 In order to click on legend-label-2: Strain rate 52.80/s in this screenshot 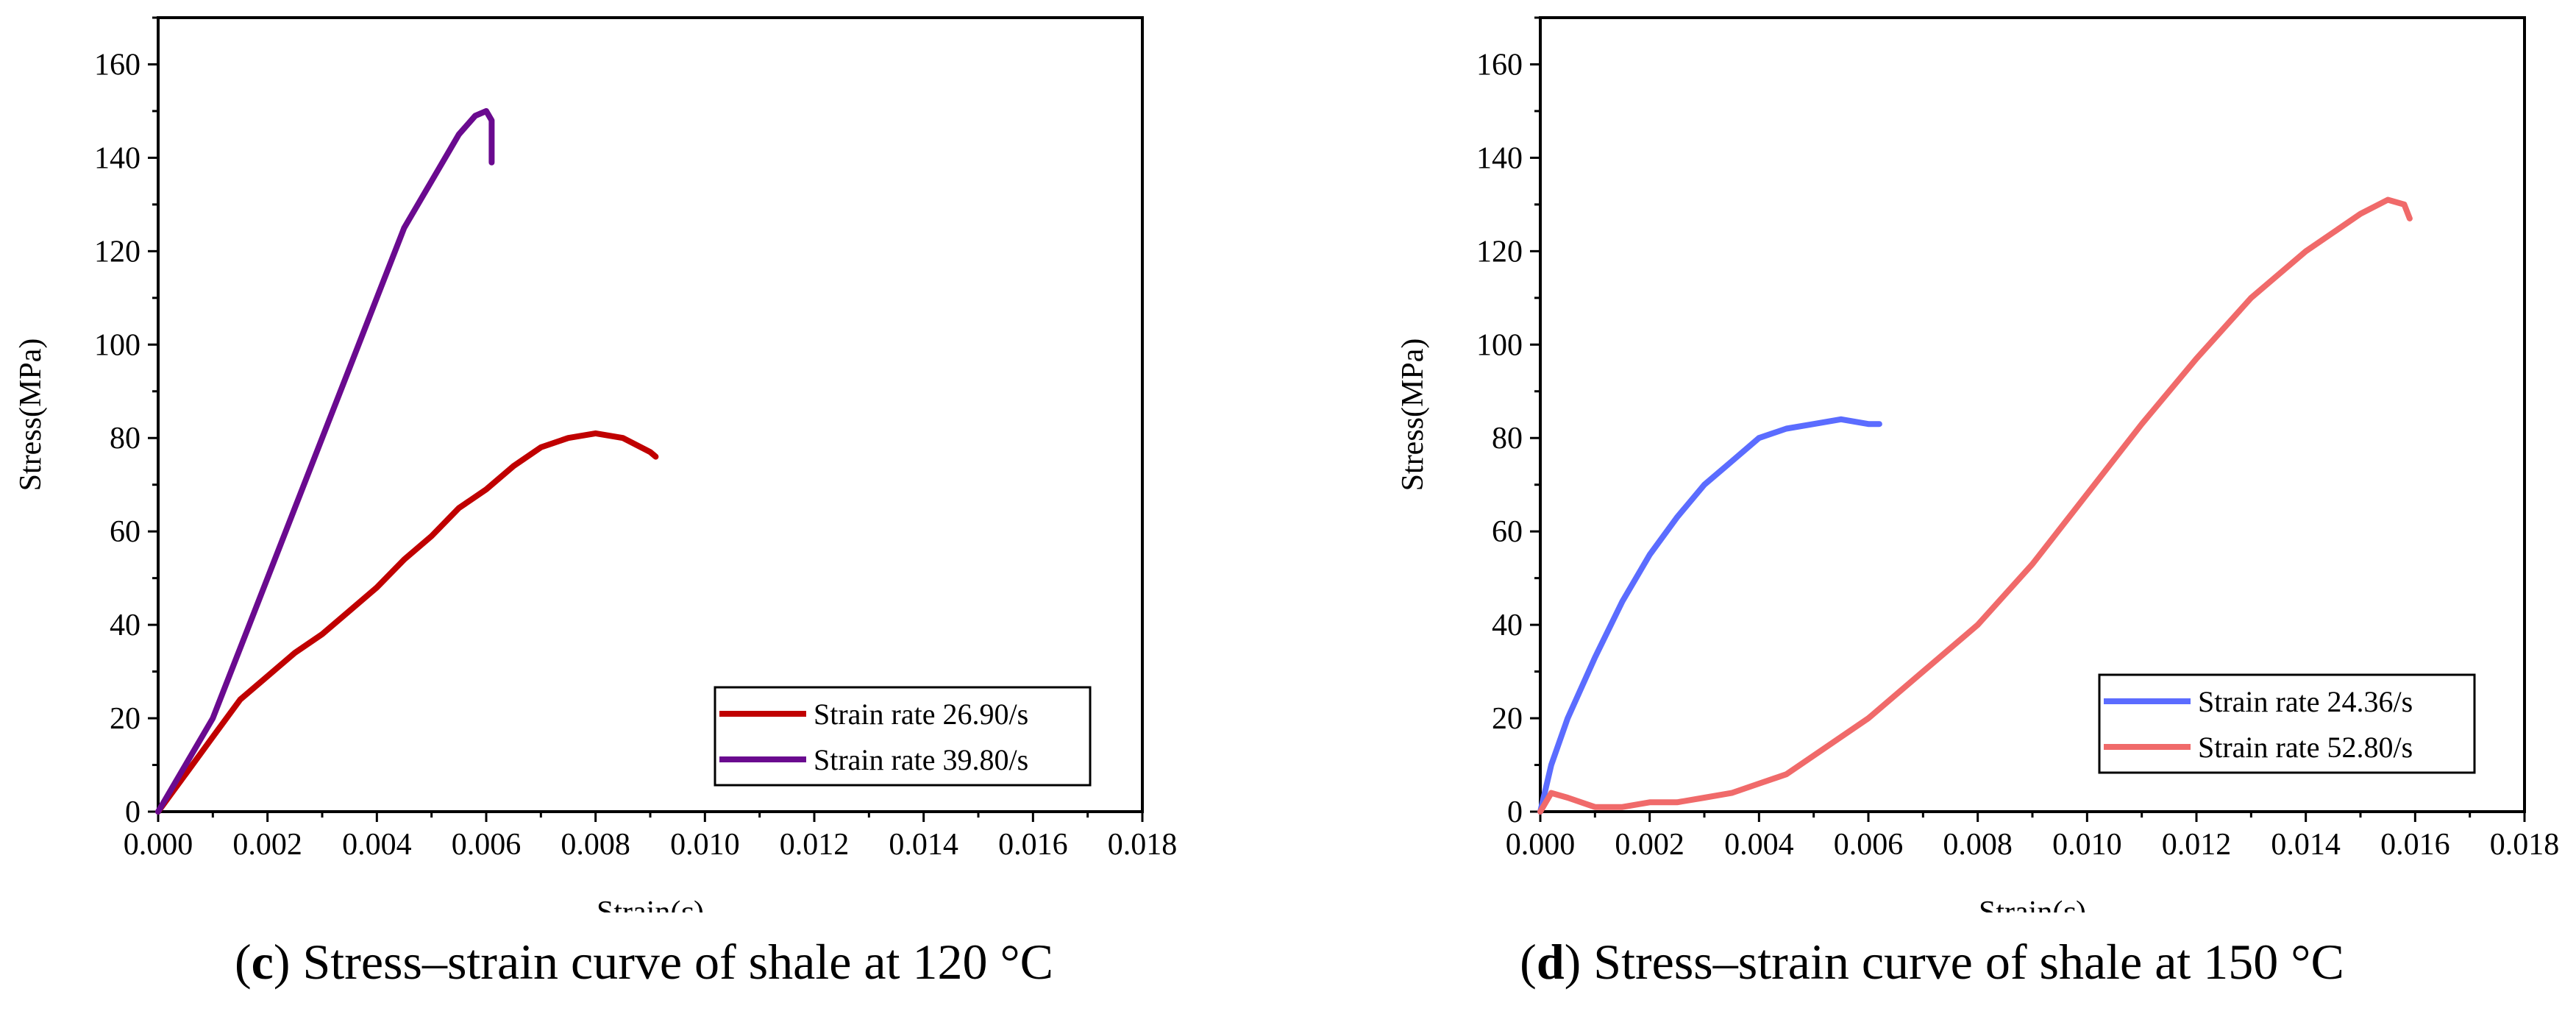, I will do `click(2305, 748)`.